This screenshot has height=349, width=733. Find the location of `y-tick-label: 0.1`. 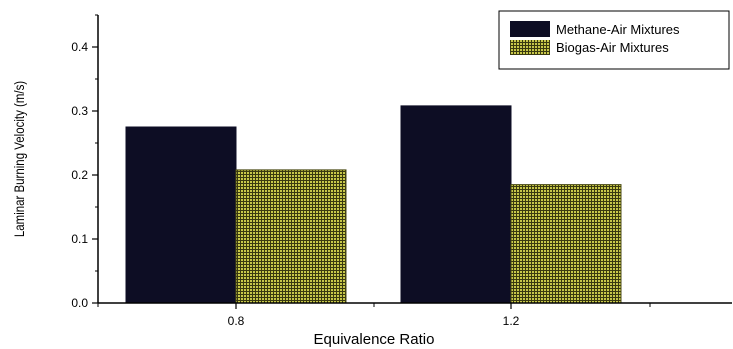

y-tick-label: 0.1 is located at coordinates (79, 239).